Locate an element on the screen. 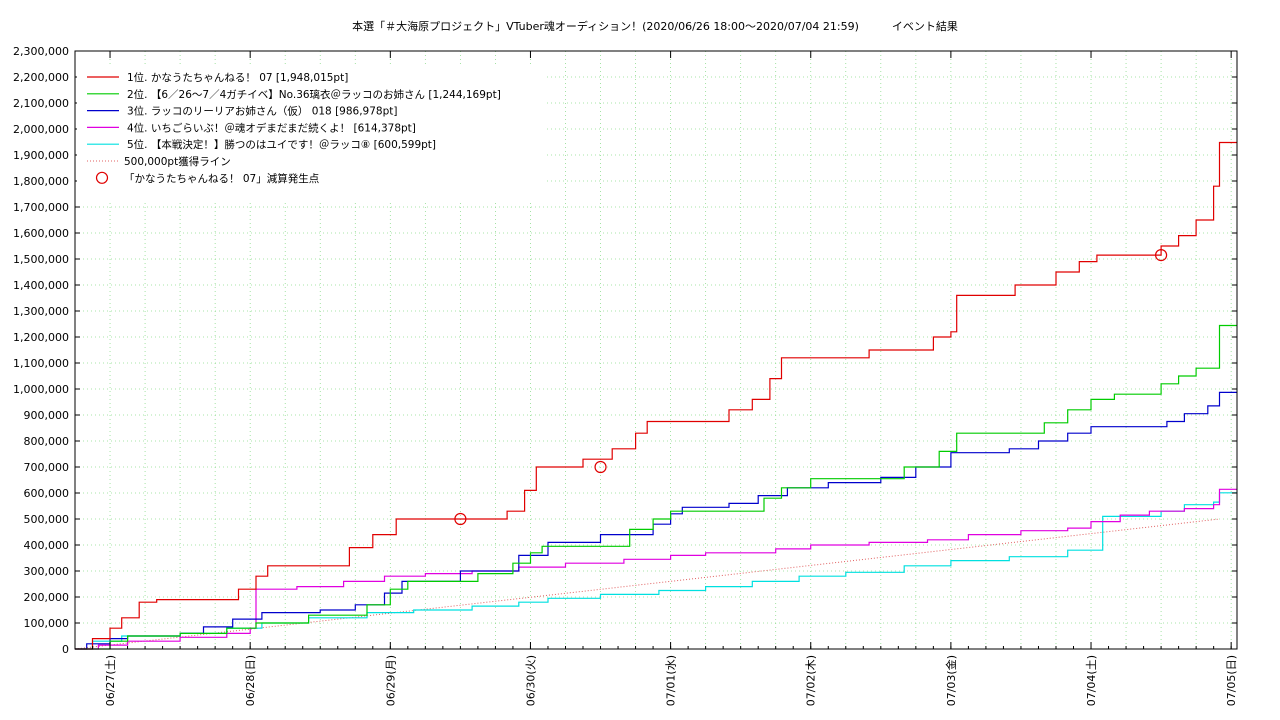 This screenshot has width=1280, height=720. x-tick-label: 07/01(水) is located at coordinates (671, 680).